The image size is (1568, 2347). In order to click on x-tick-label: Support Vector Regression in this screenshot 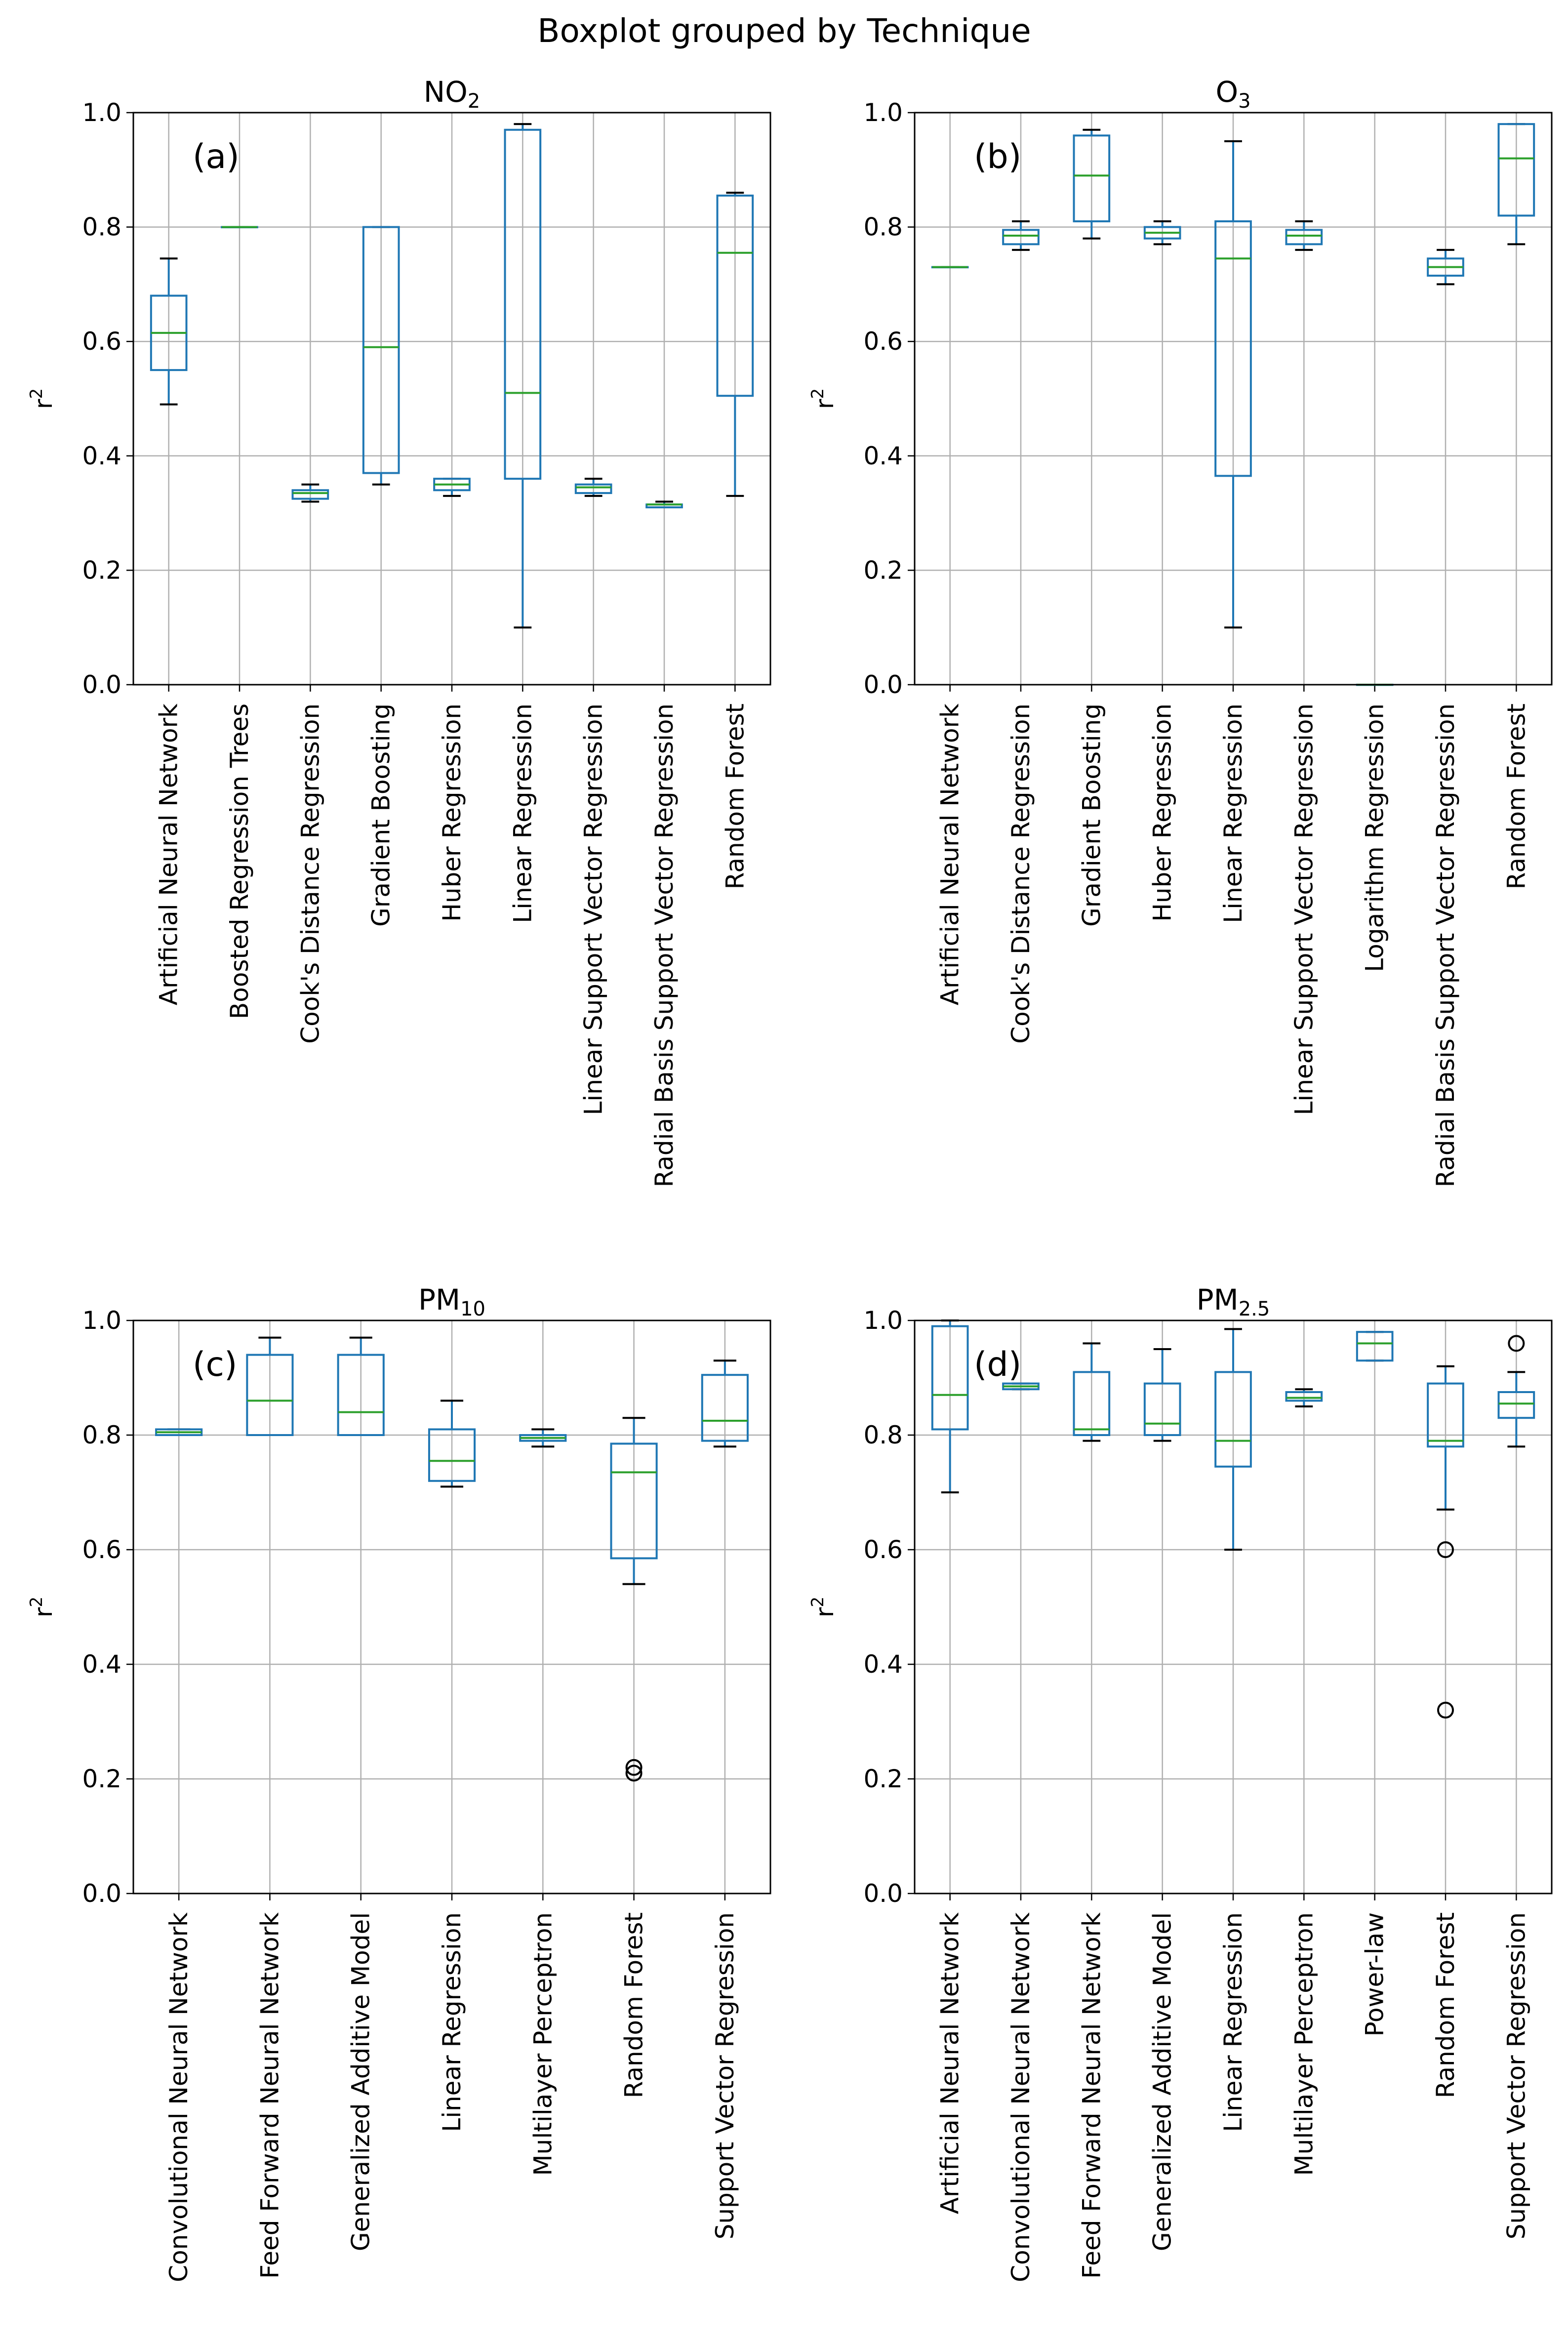, I will do `click(1516, 2075)`.